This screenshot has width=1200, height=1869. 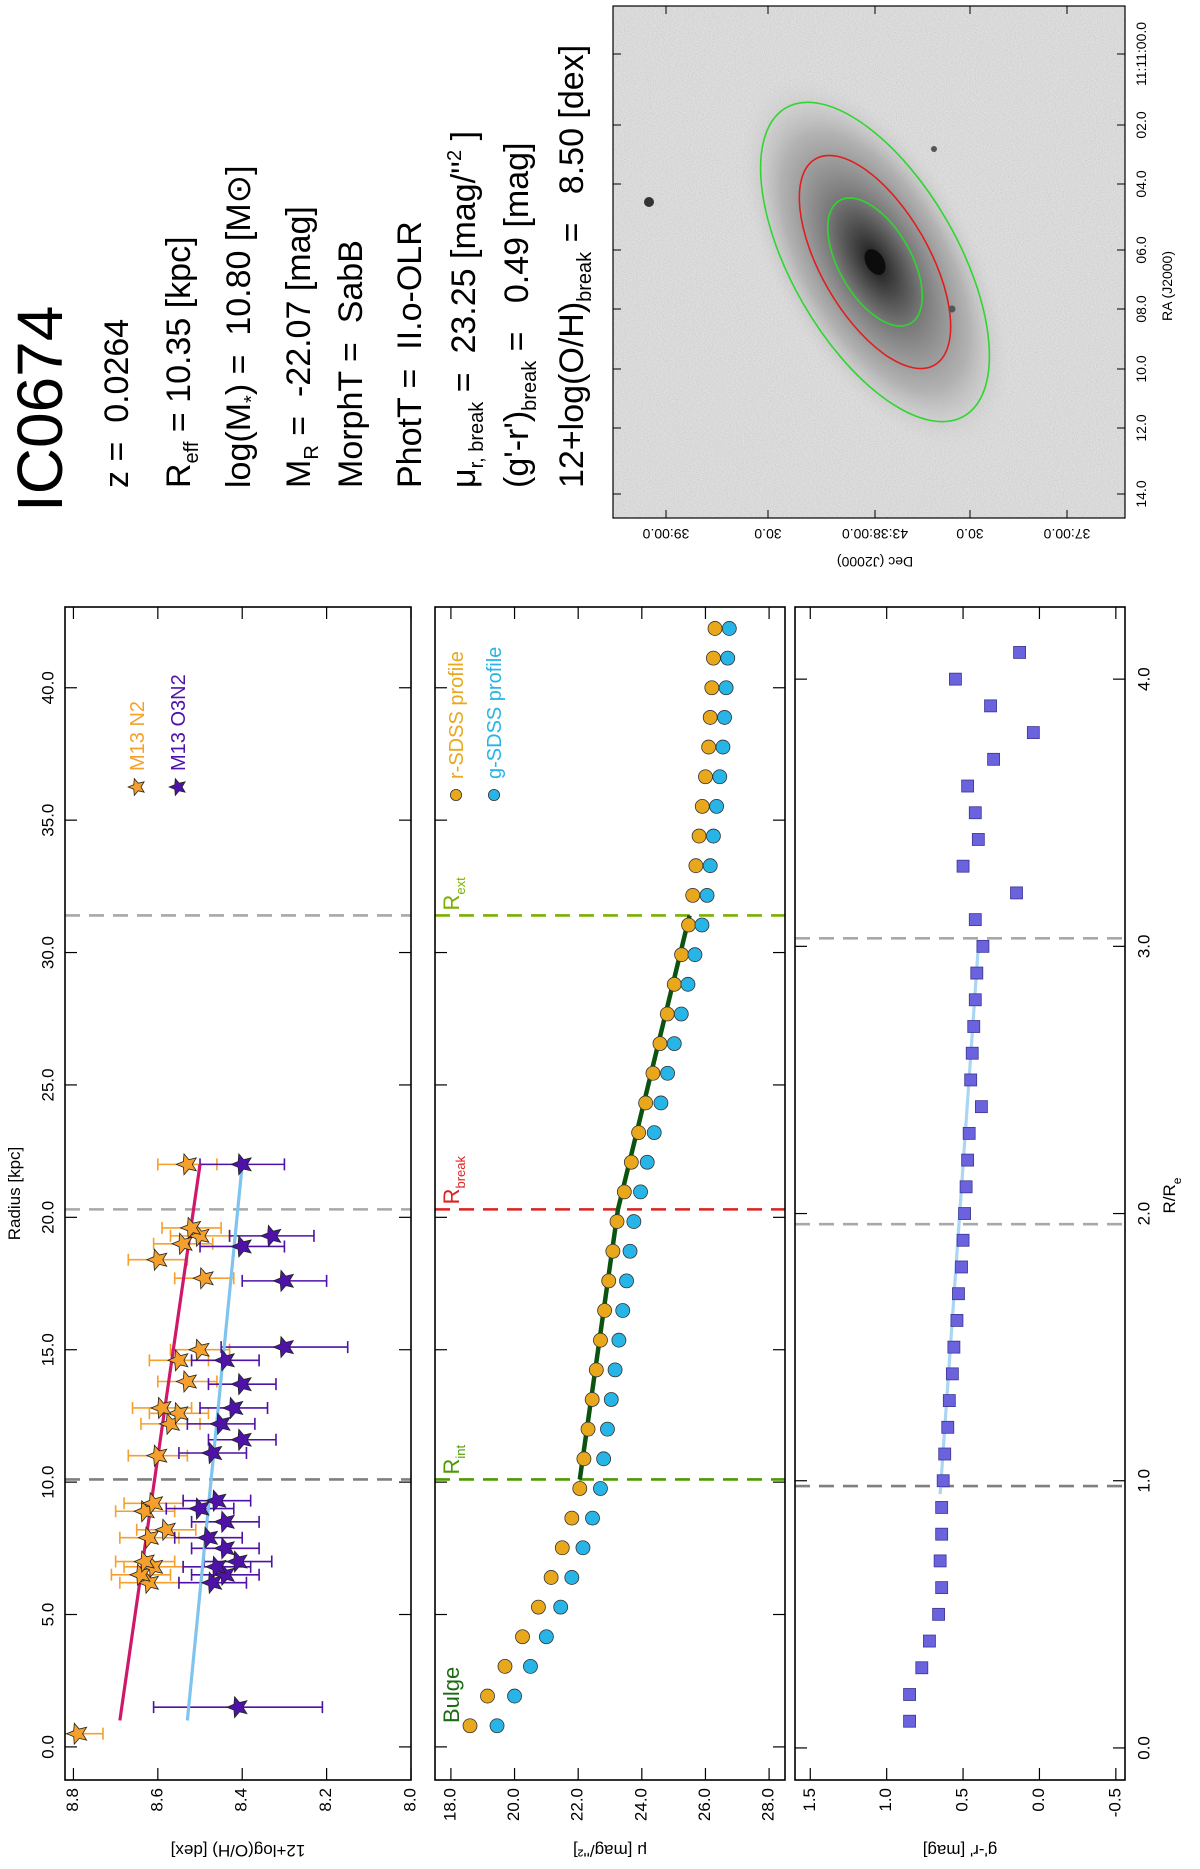 What do you see at coordinates (179, 338) in the screenshot?
I see `info-text: = 10.35 [kpc]` at bounding box center [179, 338].